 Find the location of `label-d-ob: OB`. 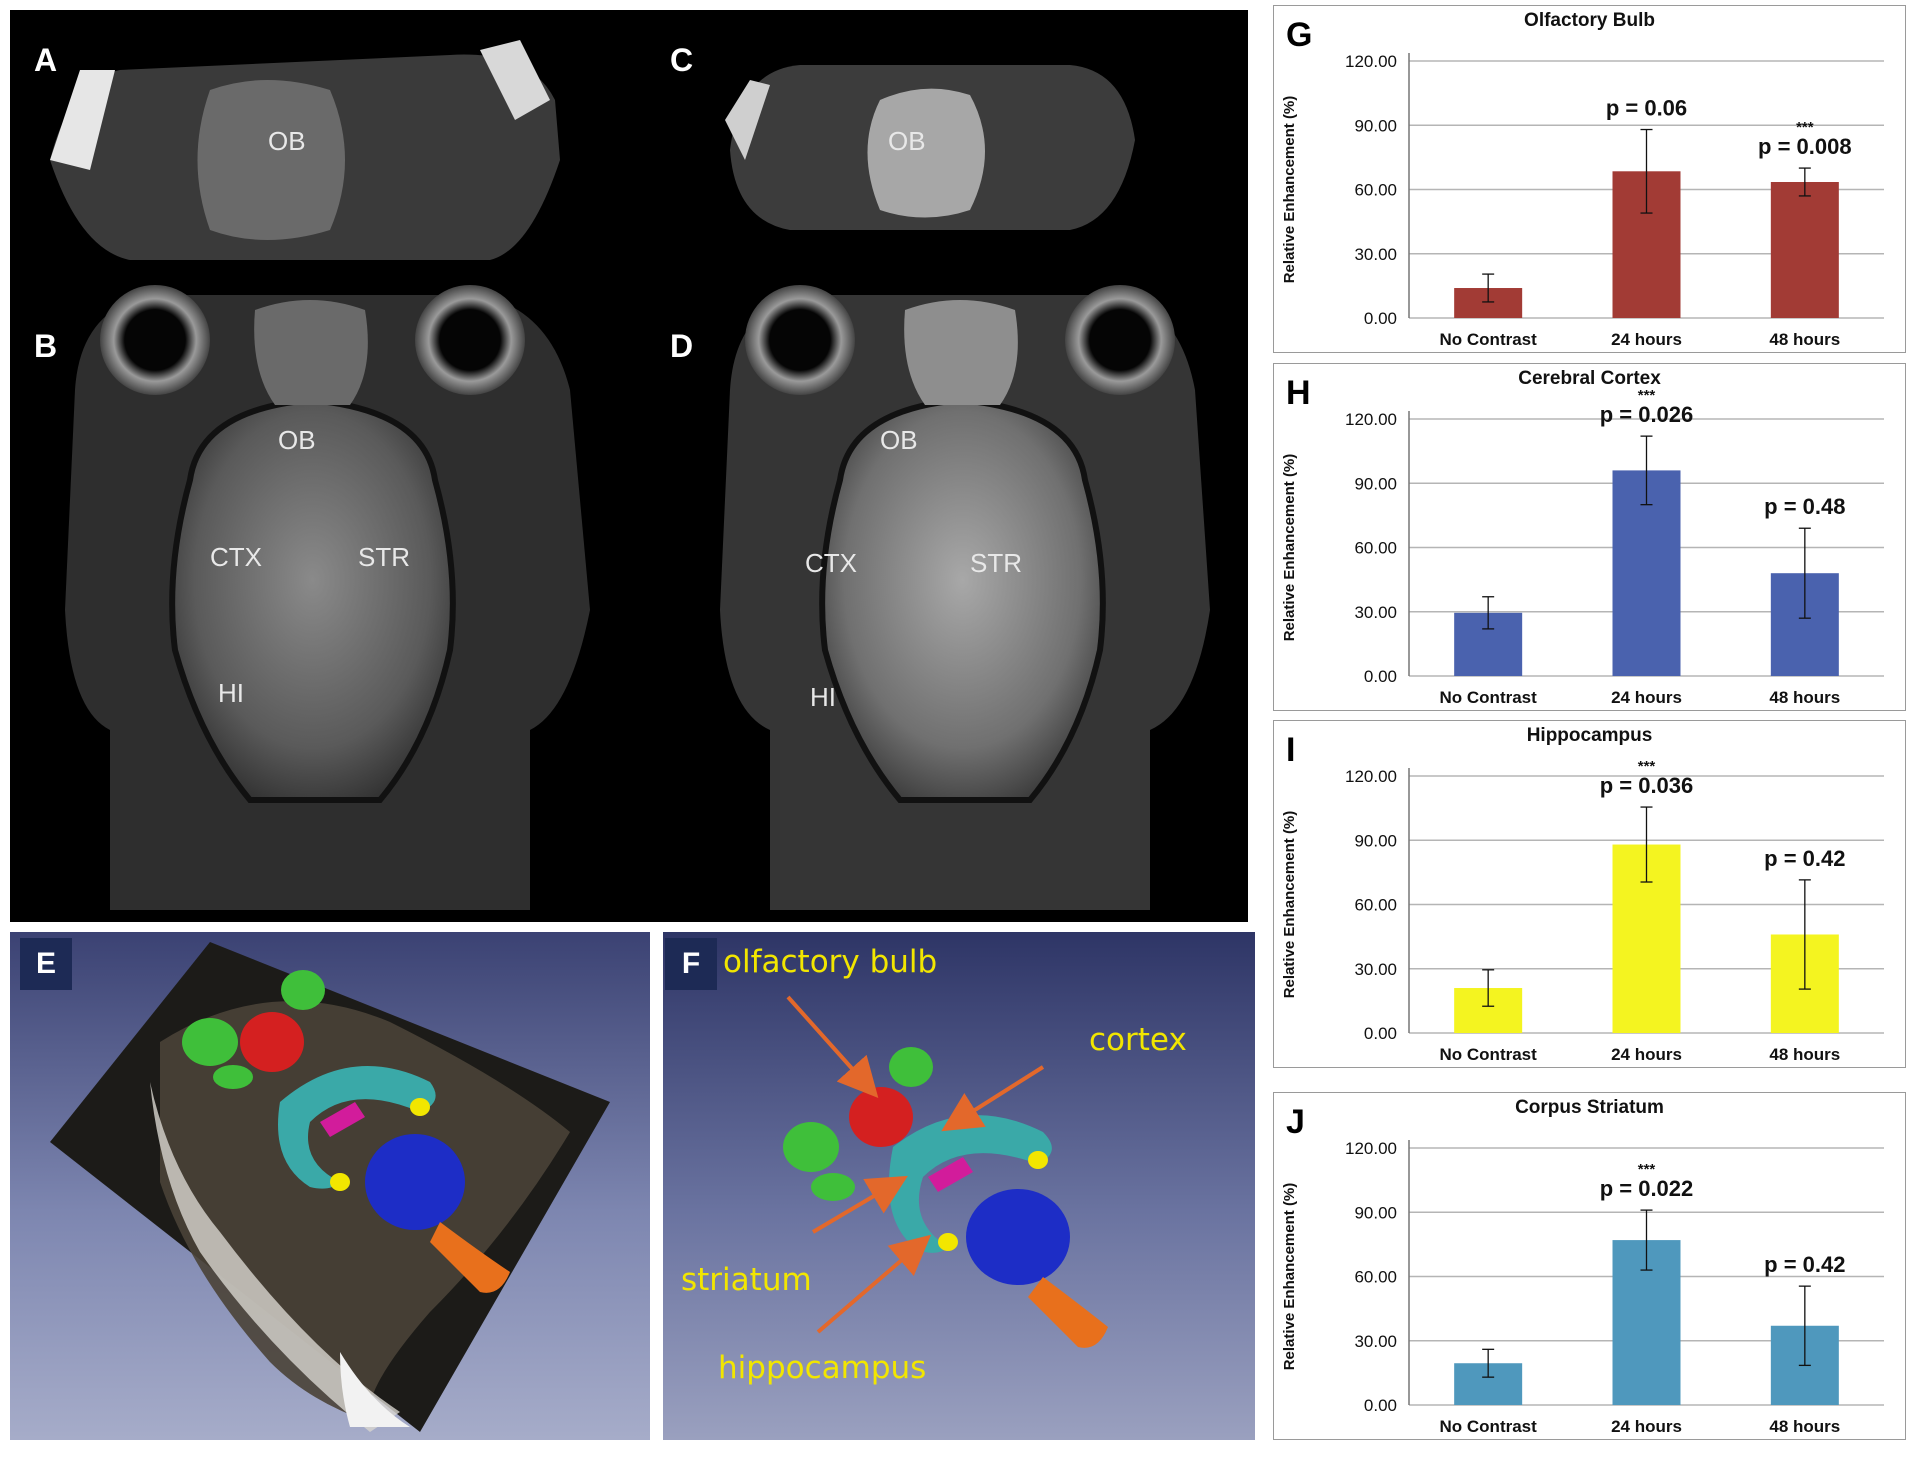

label-d-ob: OB is located at coordinates (899, 440).